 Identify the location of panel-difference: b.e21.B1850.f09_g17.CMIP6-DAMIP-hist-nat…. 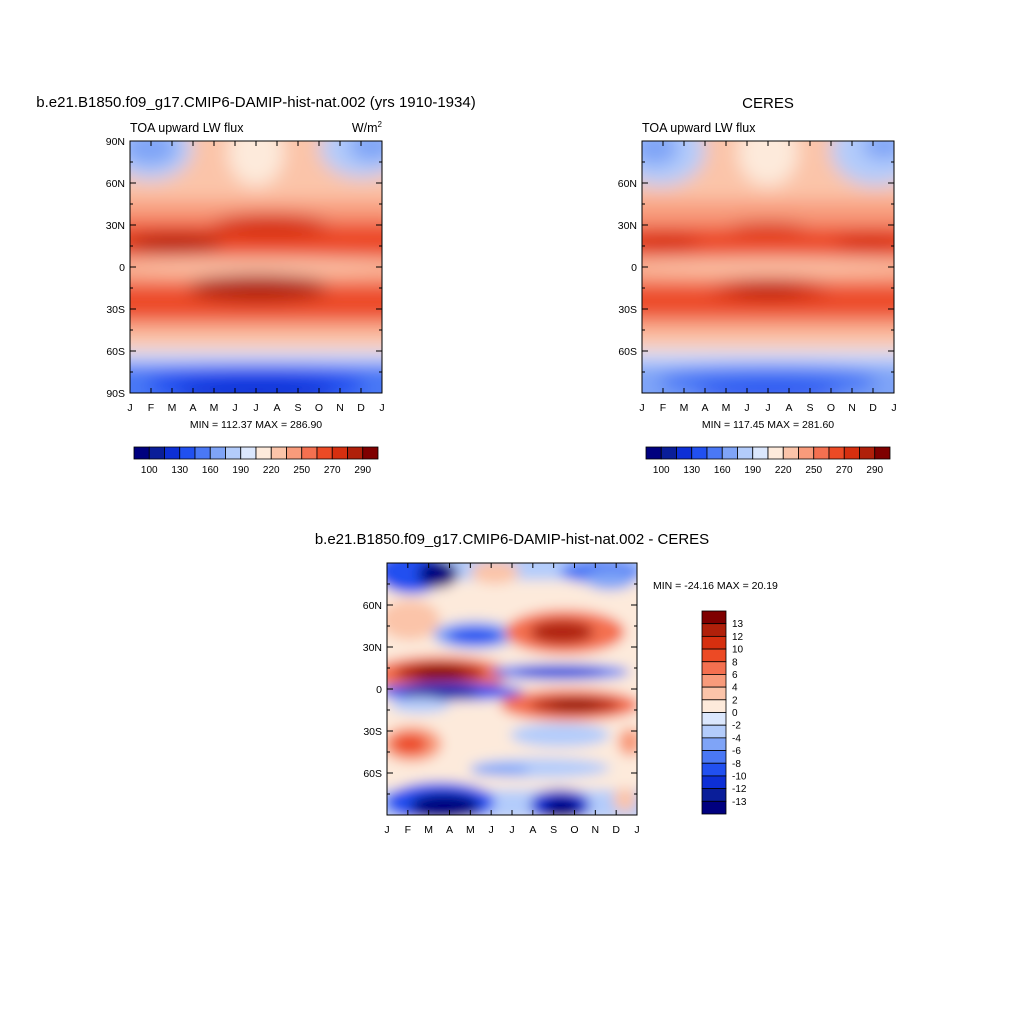
(546, 683).